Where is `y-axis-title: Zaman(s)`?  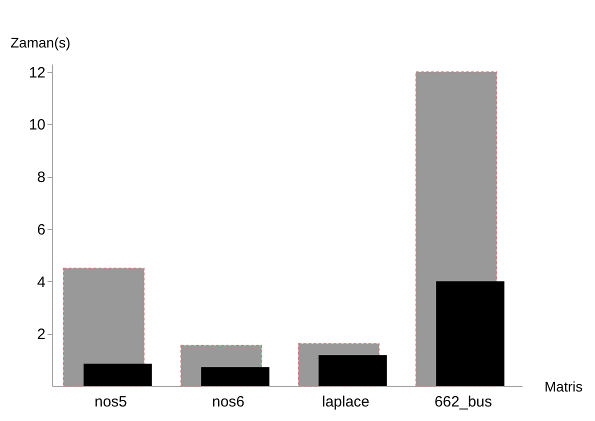
y-axis-title: Zaman(s) is located at coordinates (40, 42).